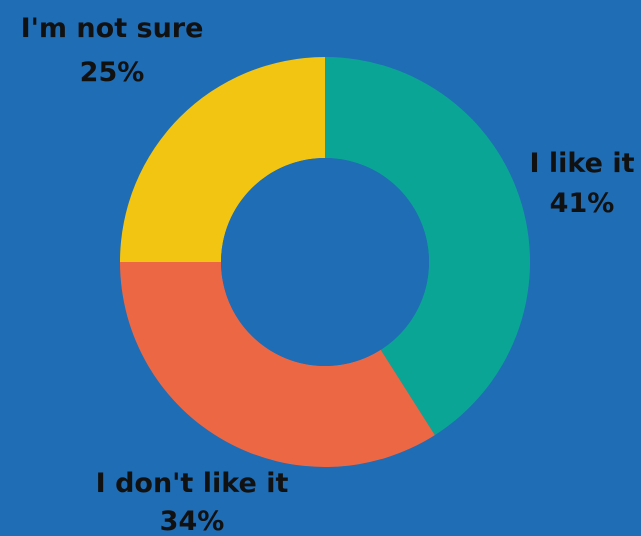  What do you see at coordinates (192, 483) in the screenshot?
I see `slice-label-i-dont-like-it-category: I don't like it` at bounding box center [192, 483].